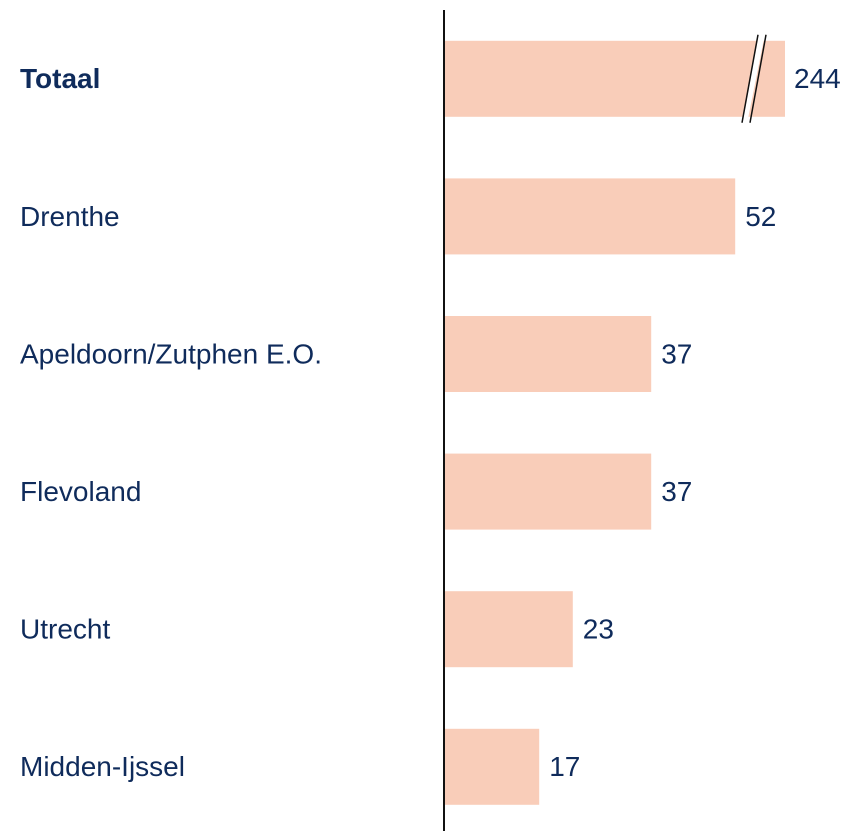 The width and height of the screenshot is (864, 836). I want to click on category-label: Utrecht, so click(65, 629).